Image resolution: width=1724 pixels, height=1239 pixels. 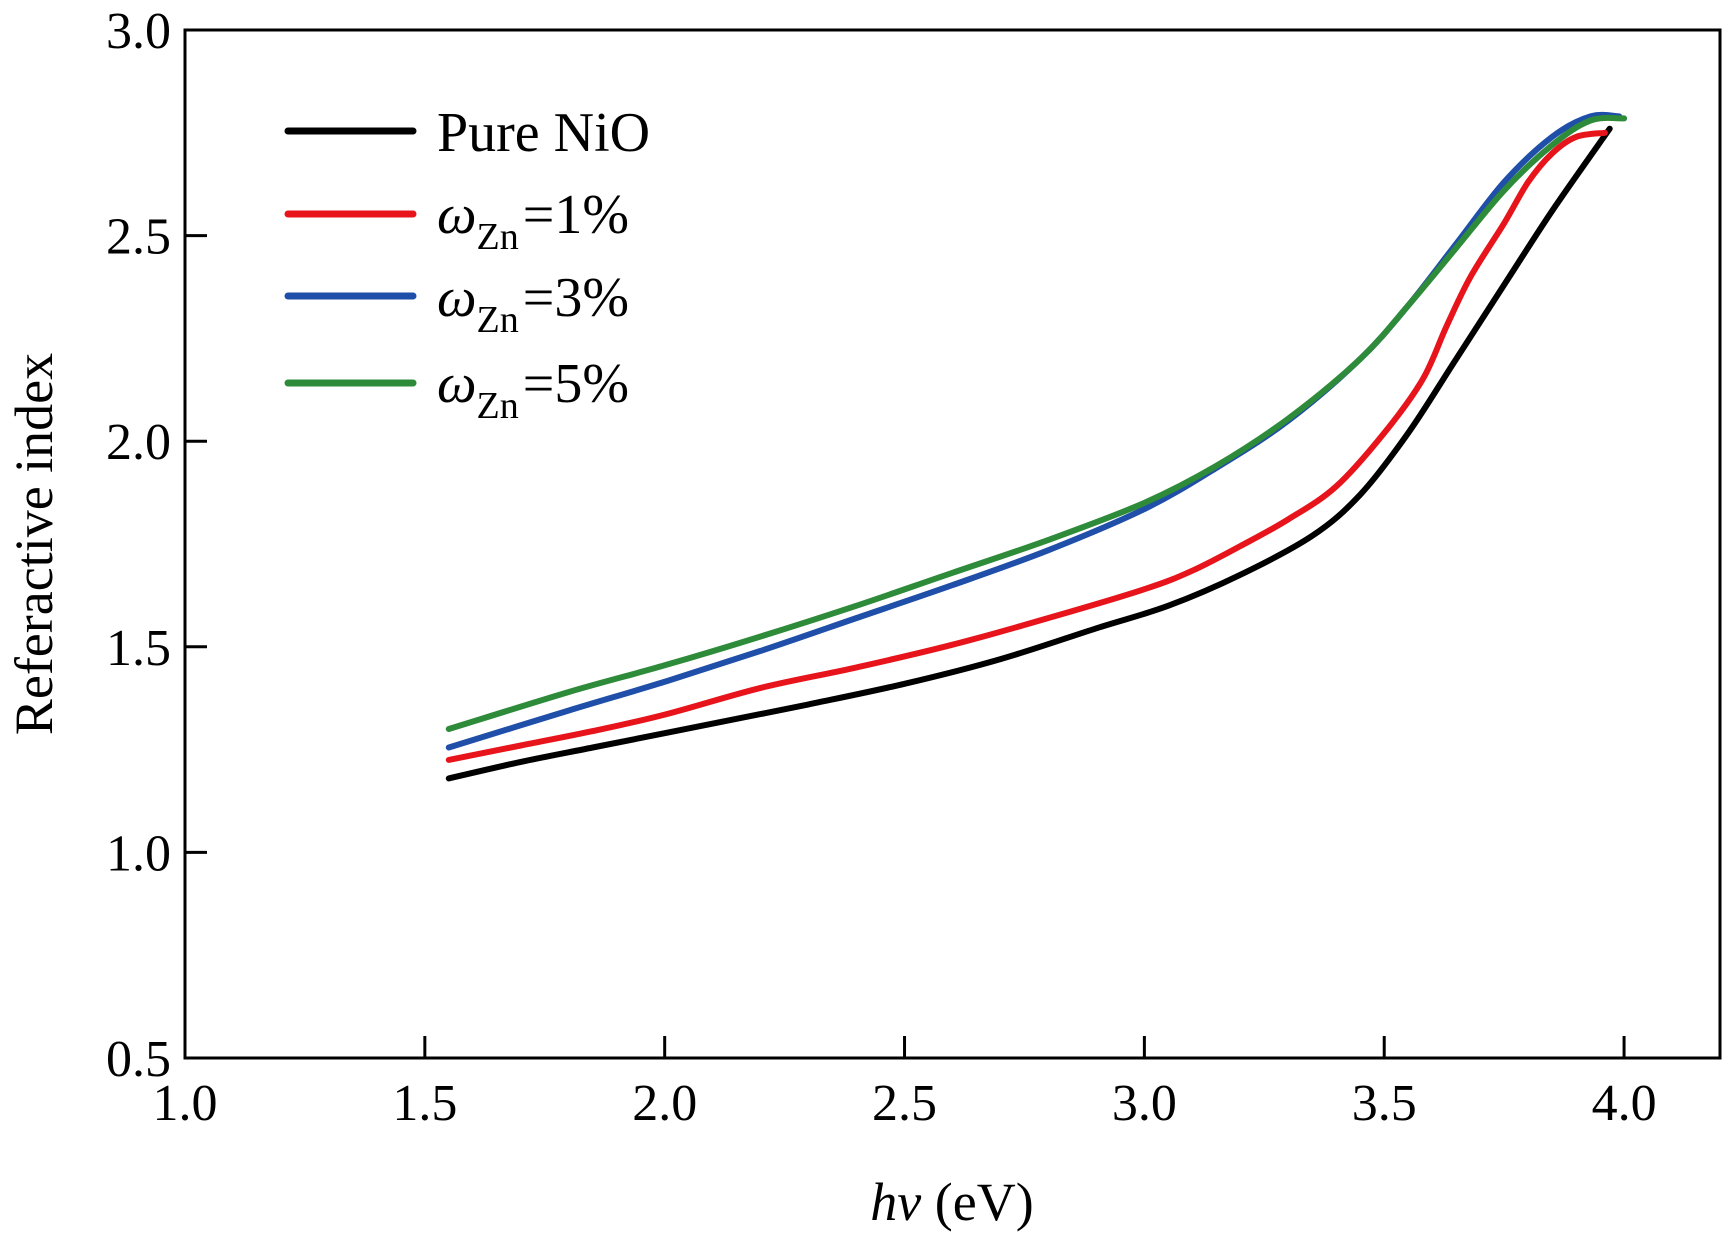 I want to click on y-tick-label: 0.5, so click(x=138, y=1059).